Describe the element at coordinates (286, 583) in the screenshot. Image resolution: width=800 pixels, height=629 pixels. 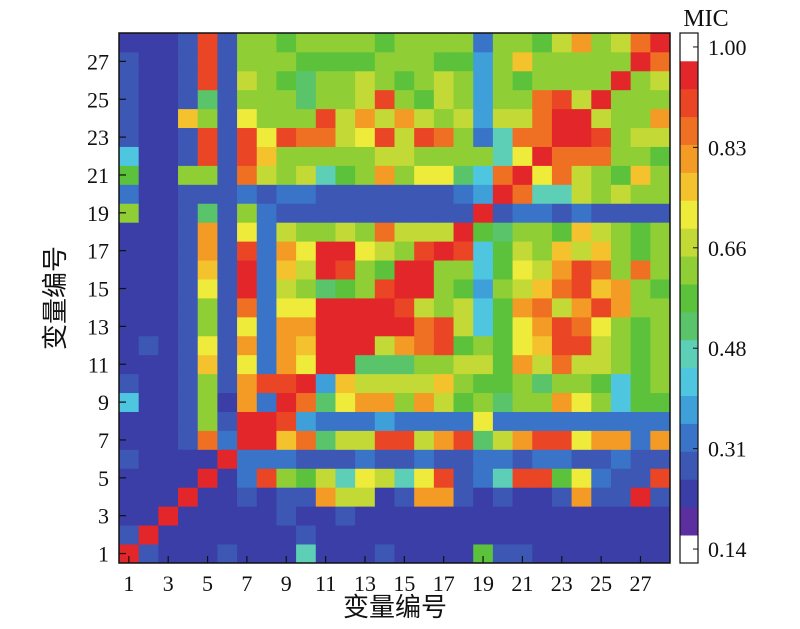
I see `x-tick-label: 9` at that location.